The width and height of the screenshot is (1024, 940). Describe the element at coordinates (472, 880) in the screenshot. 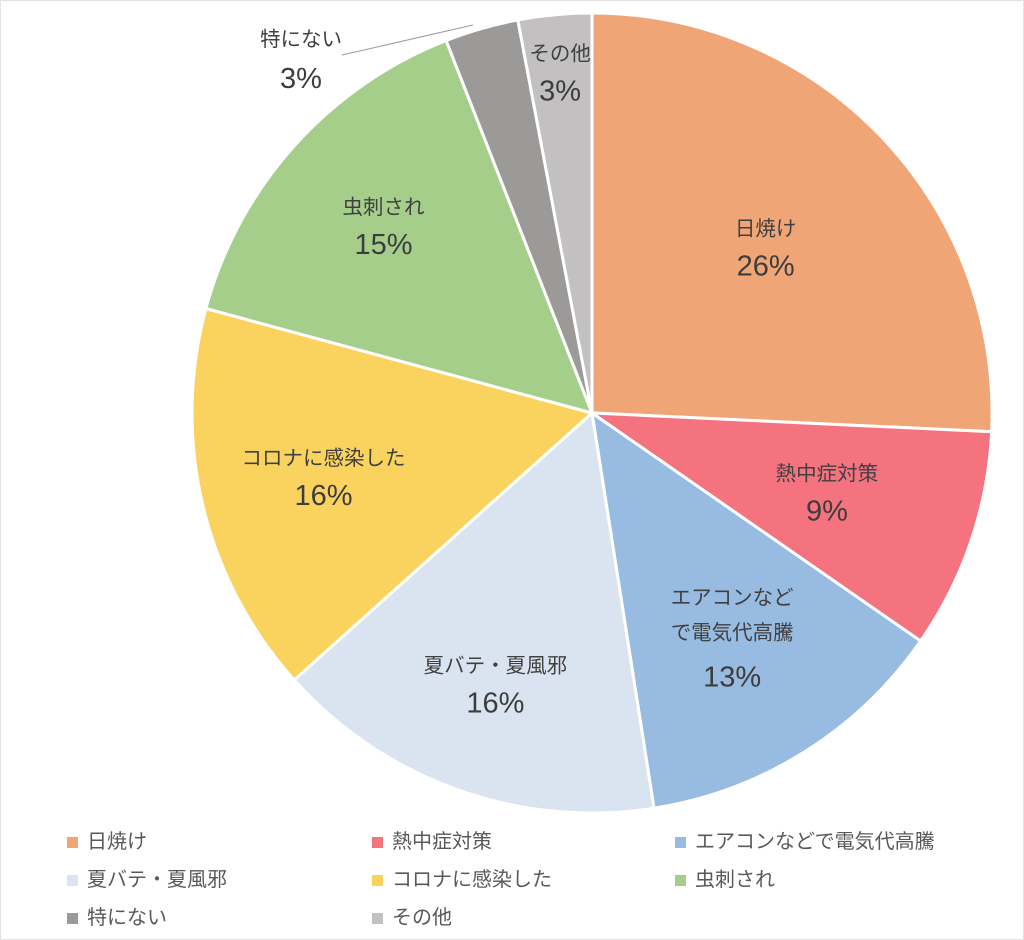

I see `legend-label: コロナに感染した` at that location.